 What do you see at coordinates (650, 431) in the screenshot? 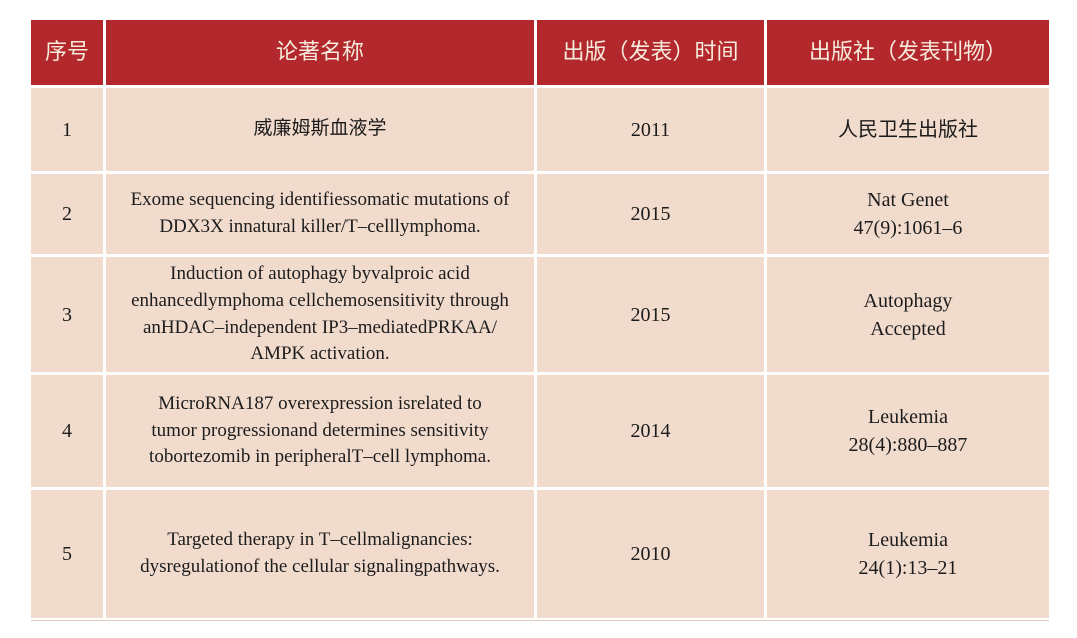
I see `row-year: 2014` at bounding box center [650, 431].